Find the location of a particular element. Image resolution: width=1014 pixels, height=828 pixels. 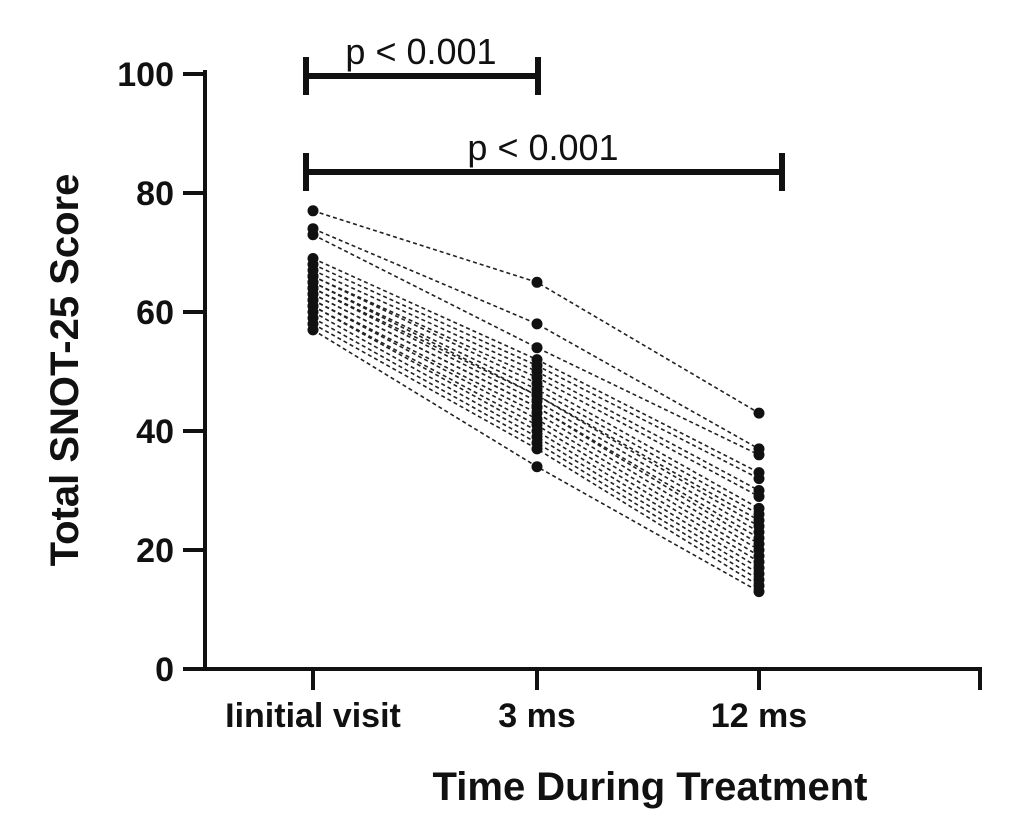

y-axis-title: Total SNOT-25 Score is located at coordinates (65, 370).